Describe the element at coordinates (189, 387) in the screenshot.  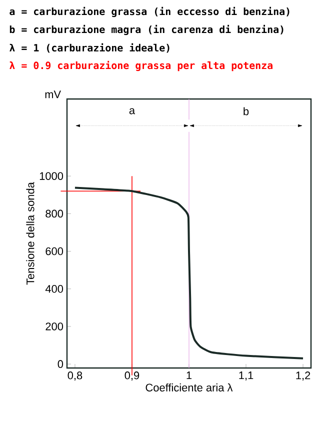
I see `x-axis-title: Coefficiente aria λ` at that location.